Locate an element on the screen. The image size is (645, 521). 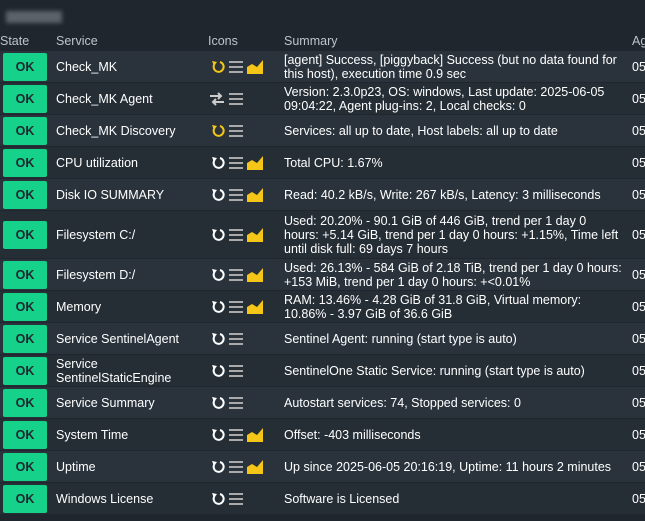
service-name: Memory is located at coordinates (129, 306).